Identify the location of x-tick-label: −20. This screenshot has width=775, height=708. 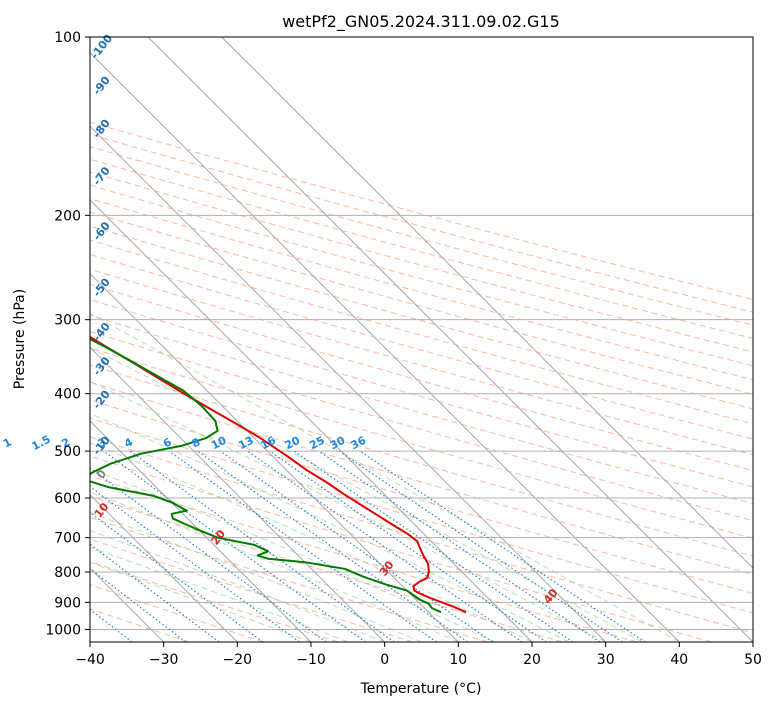
(238, 660).